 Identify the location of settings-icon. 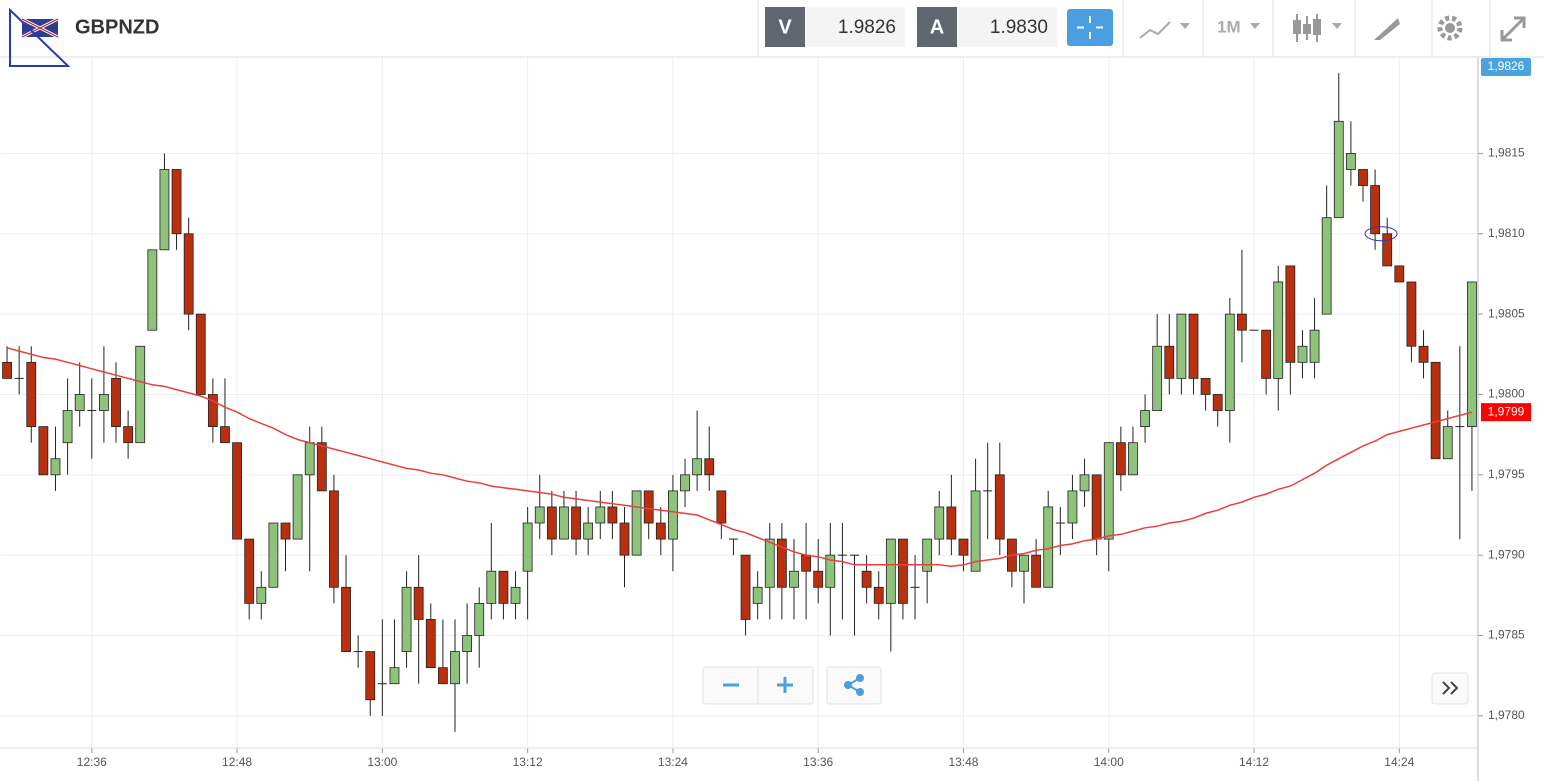
(1450, 28).